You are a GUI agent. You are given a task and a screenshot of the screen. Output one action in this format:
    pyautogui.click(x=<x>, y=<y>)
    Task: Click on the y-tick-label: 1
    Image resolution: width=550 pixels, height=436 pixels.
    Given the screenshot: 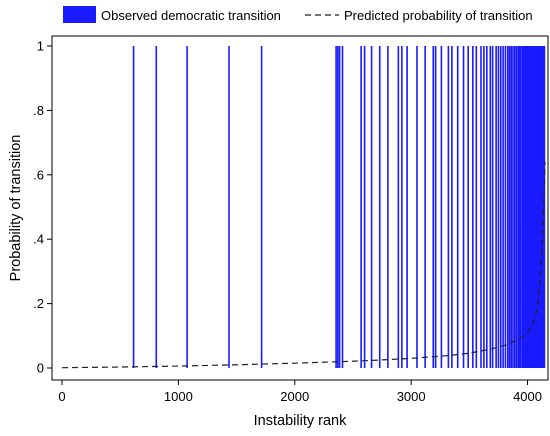 What is the action you would take?
    pyautogui.click(x=40, y=46)
    